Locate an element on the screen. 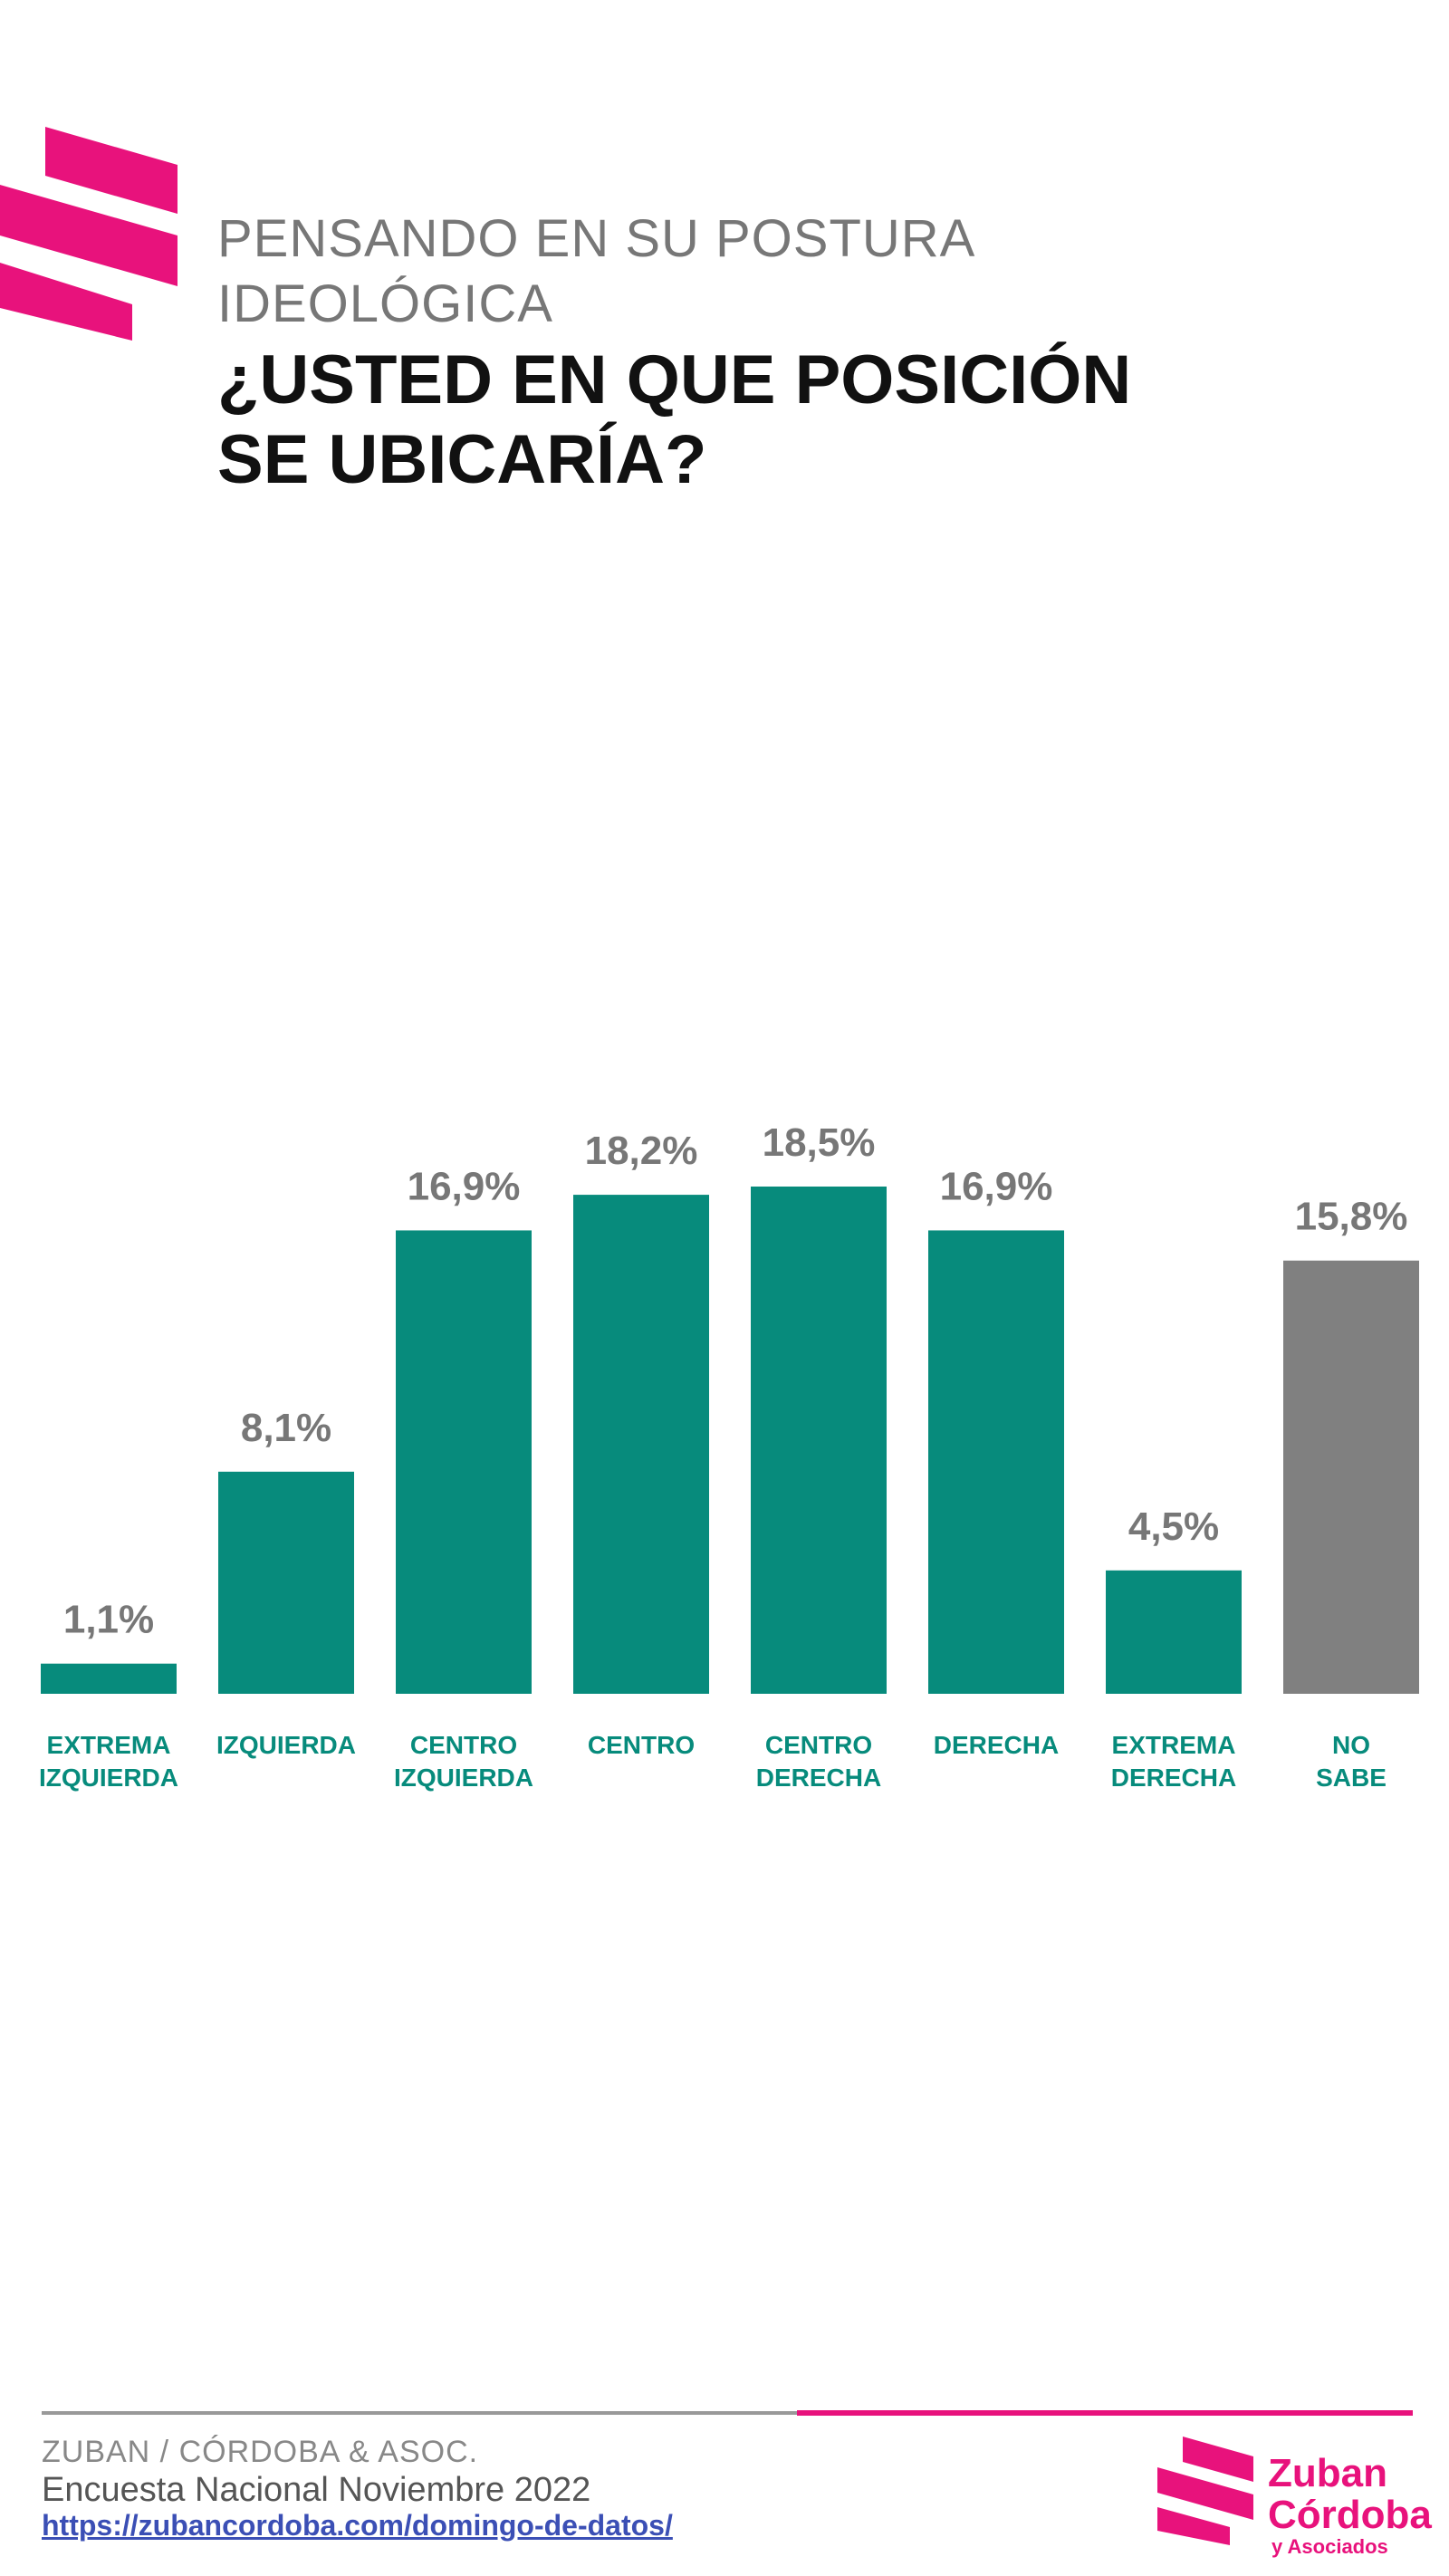 This screenshot has height=2576, width=1449. brand-logo-icon is located at coordinates (1205, 2491).